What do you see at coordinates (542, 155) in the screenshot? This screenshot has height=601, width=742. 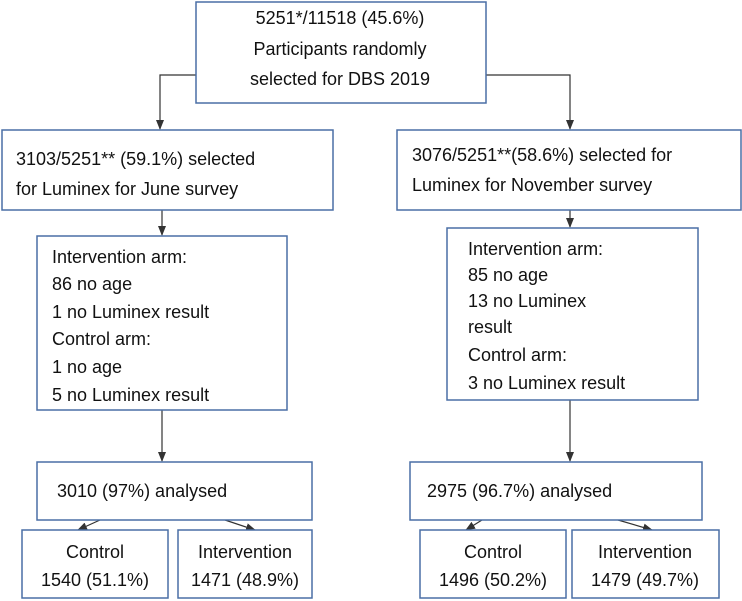 I see `node-text: 3076/5251**(58.6%) selected for` at bounding box center [542, 155].